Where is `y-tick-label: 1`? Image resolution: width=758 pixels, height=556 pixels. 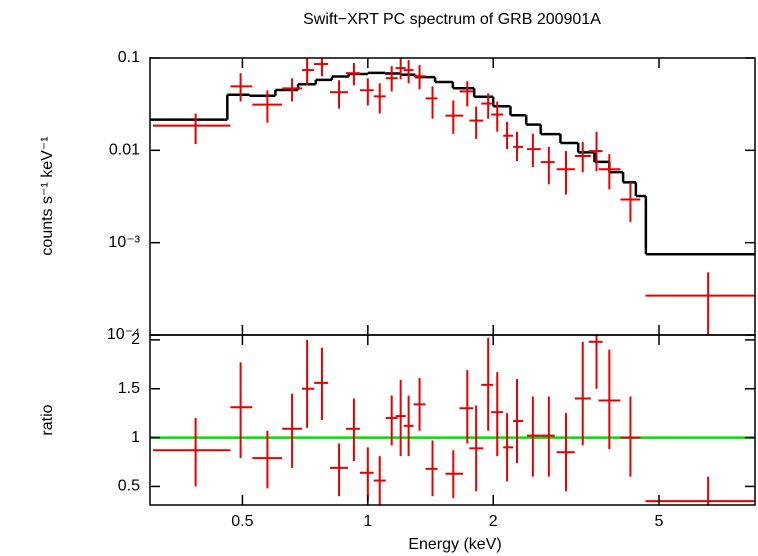
y-tick-label: 1 is located at coordinates (135, 437).